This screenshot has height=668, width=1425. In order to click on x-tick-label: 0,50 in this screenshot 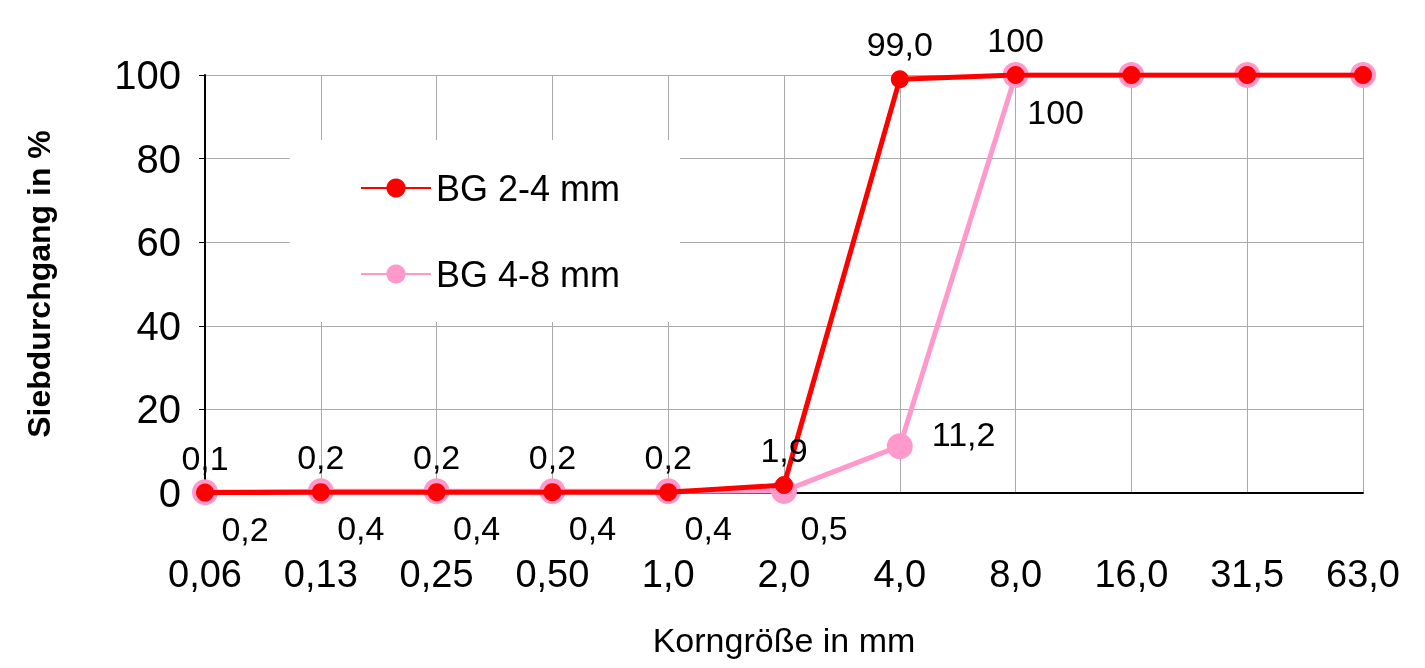, I will do `click(552, 574)`.